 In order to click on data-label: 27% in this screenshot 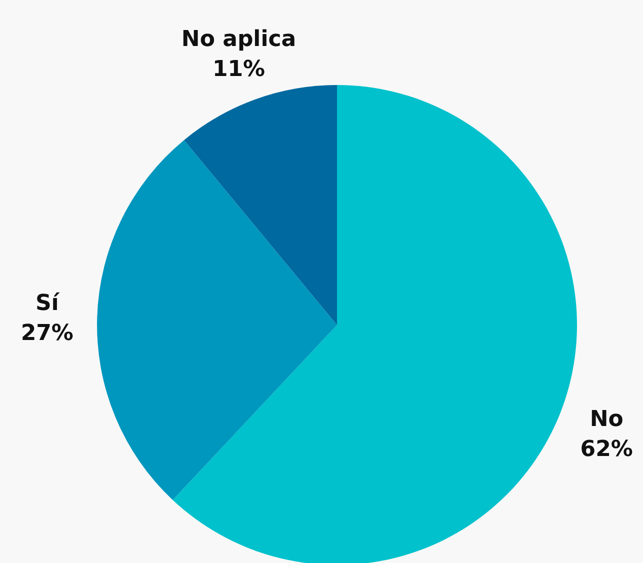, I will do `click(47, 333)`.